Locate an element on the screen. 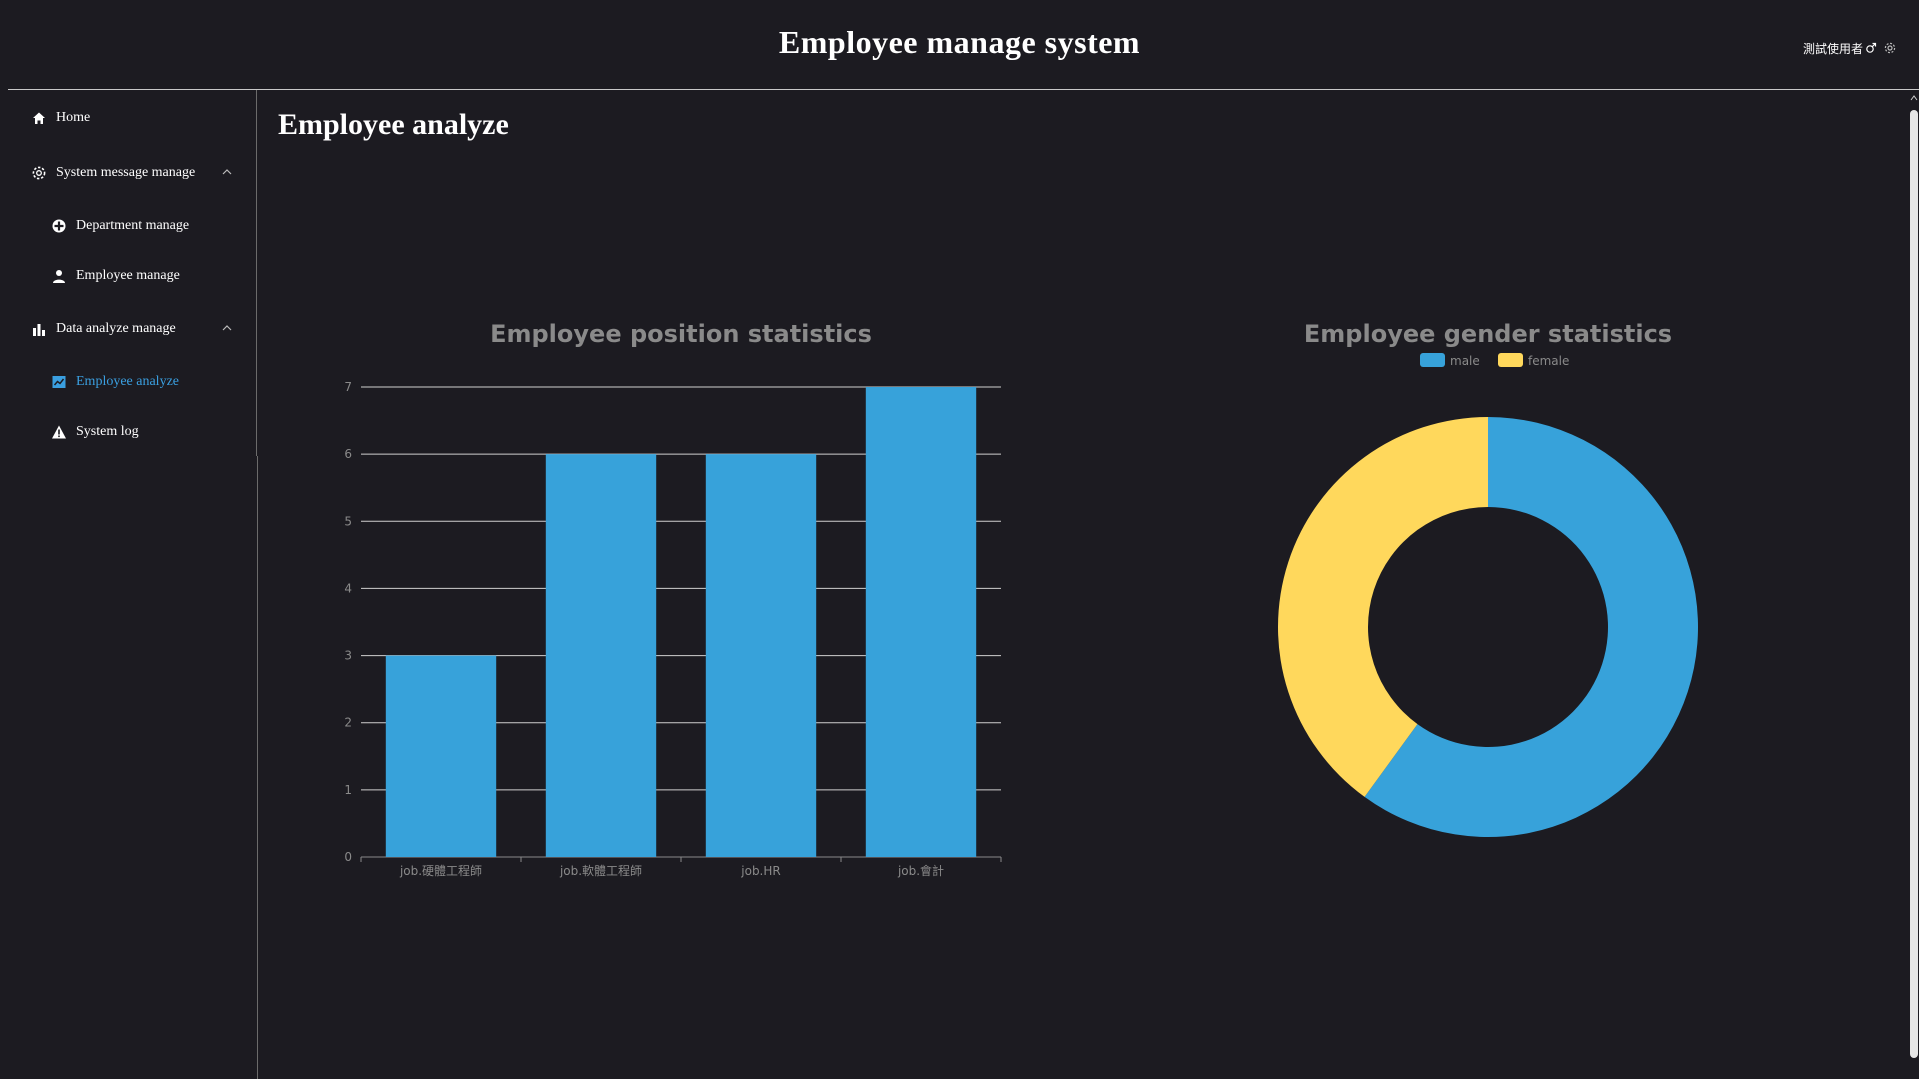 The height and width of the screenshot is (1079, 1919). sidebar-item-department-manage: Department manage is located at coordinates (128, 226).